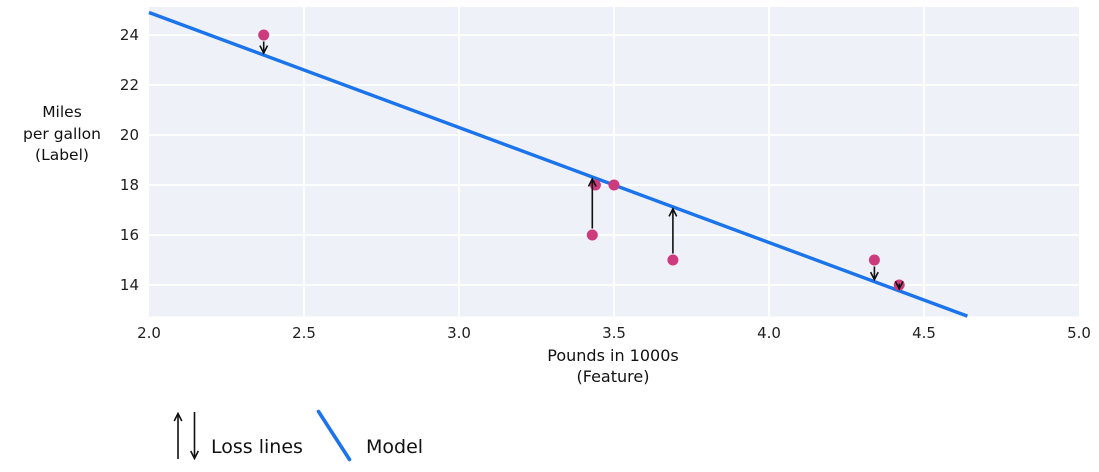 The height and width of the screenshot is (472, 1099). Describe the element at coordinates (62, 155) in the screenshot. I see `y-axis-title-line: (Label)` at that location.